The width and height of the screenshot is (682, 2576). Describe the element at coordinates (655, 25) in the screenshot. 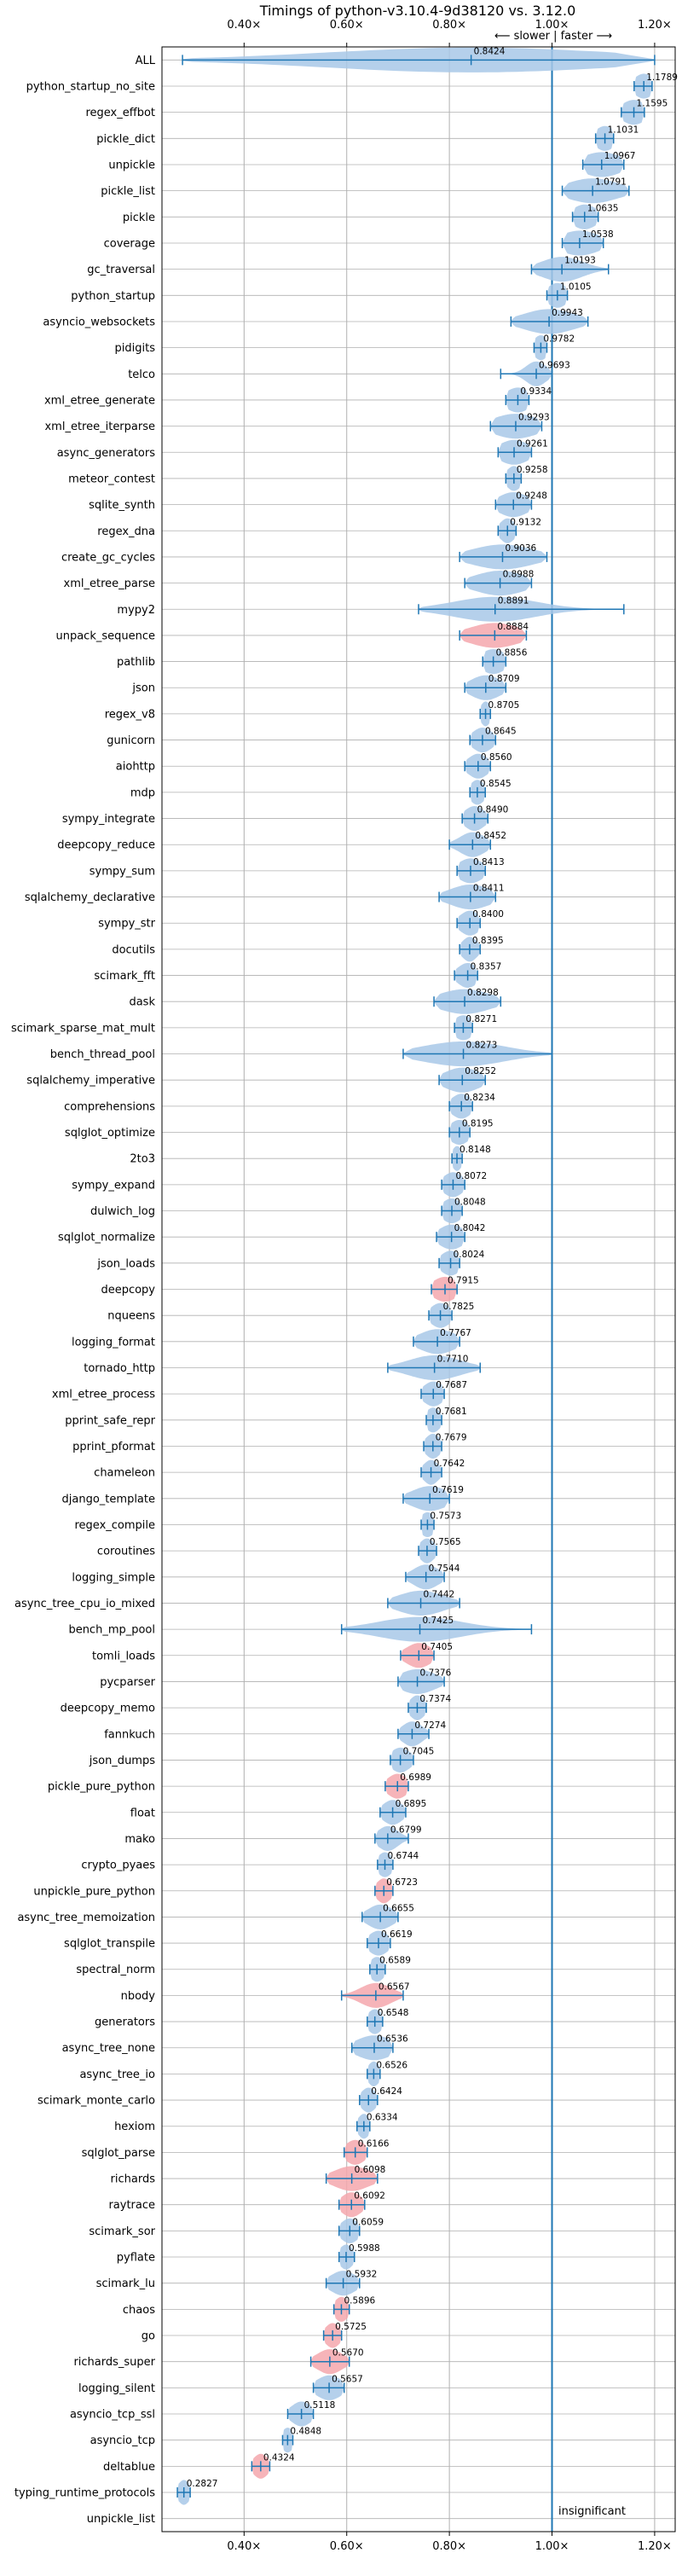

I see `x-tick-label-top: 1.20×` at that location.